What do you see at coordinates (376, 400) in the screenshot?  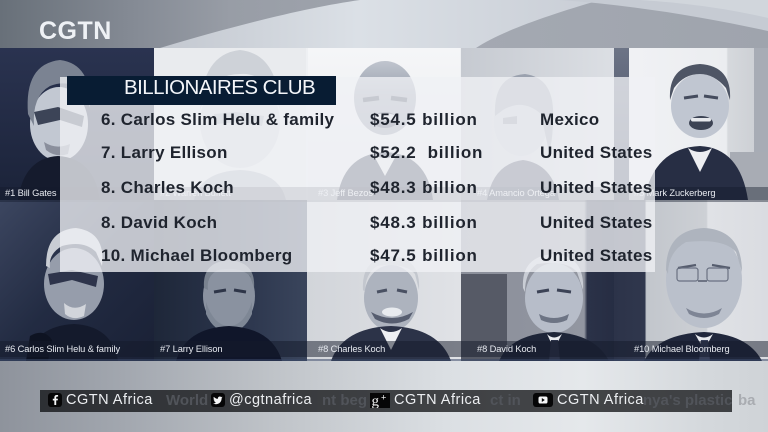 I see `svg-text: g` at bounding box center [376, 400].